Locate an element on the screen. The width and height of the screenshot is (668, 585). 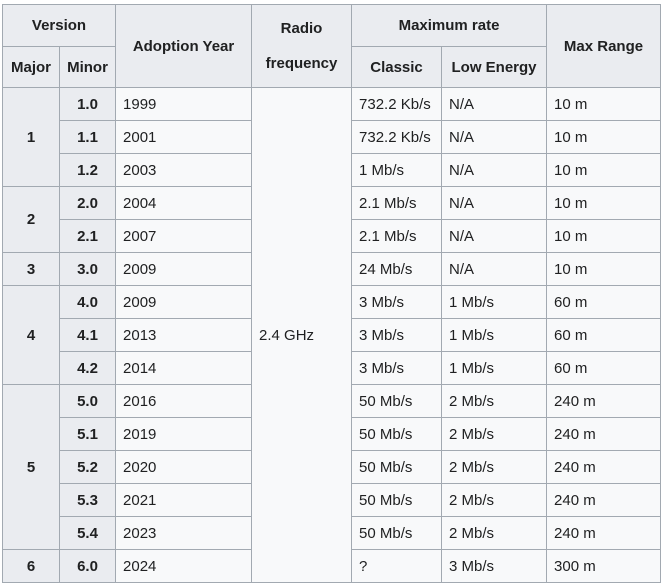
minor-version-cell: 1.0 is located at coordinates (87, 104).